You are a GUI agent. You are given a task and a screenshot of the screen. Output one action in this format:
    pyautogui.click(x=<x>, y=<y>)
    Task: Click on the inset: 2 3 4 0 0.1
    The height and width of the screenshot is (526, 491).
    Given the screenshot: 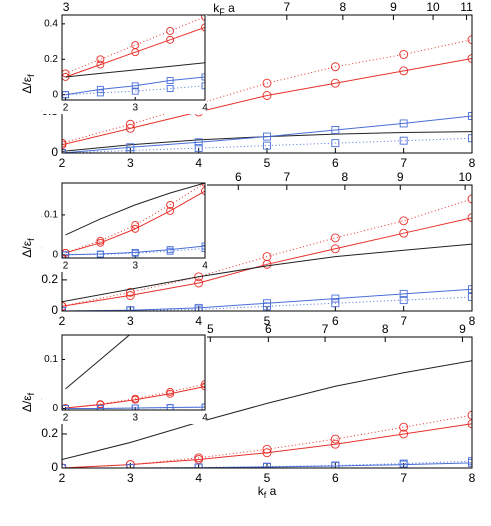 What is the action you would take?
    pyautogui.click(x=125, y=379)
    